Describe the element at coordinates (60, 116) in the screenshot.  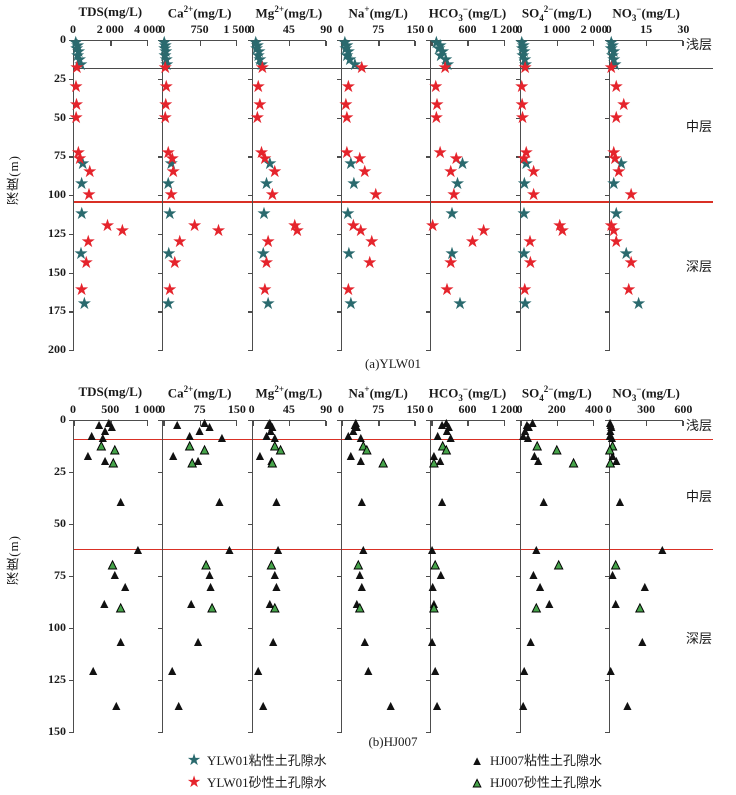
I see `y-tick-label: 50` at that location.